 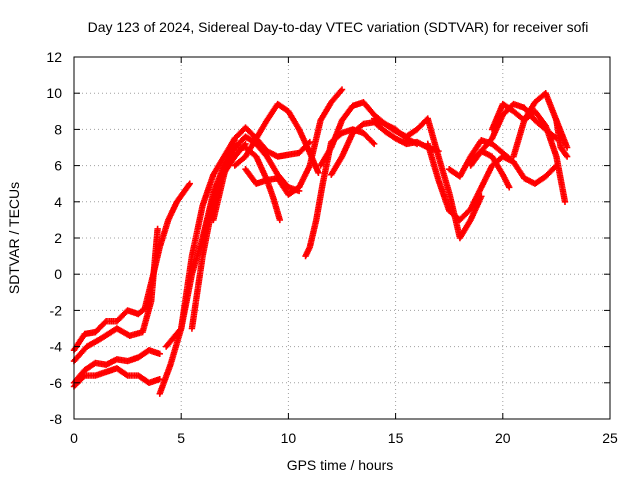 I want to click on y-axis-label: SDTVAR / TECUs, so click(x=14, y=238).